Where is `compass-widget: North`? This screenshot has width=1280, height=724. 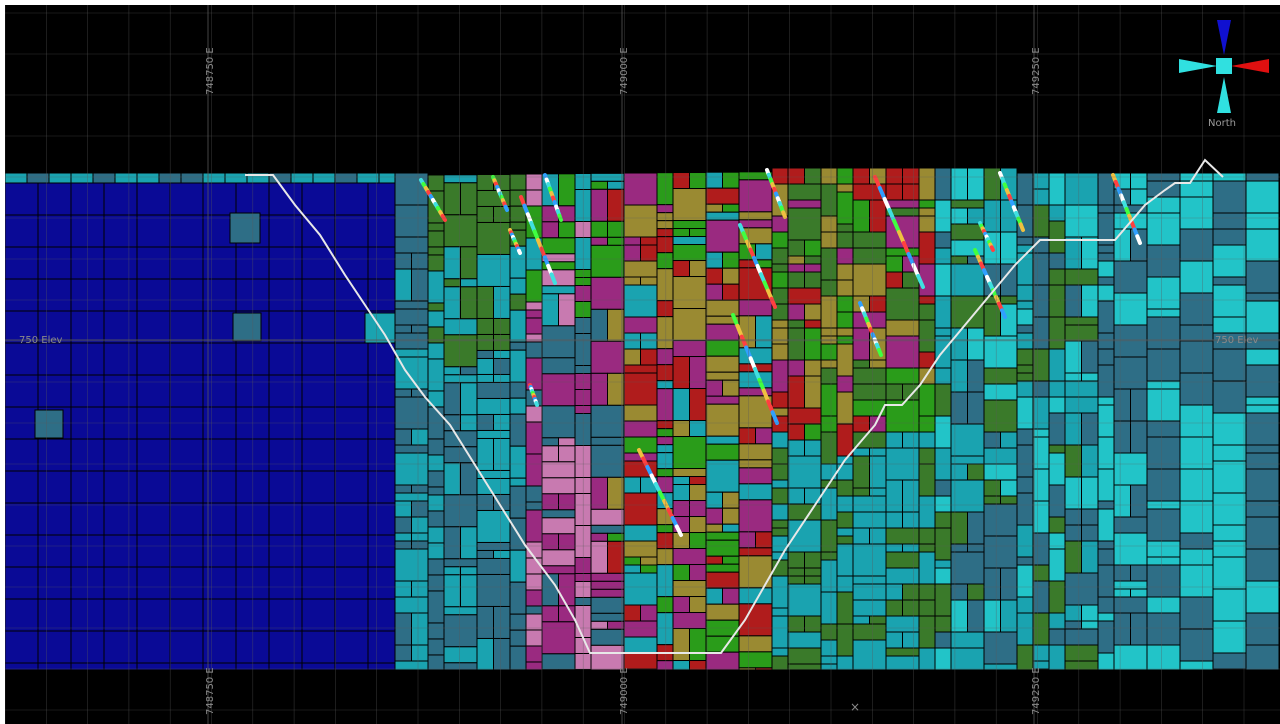 compass-widget: North is located at coordinates (1224, 74).